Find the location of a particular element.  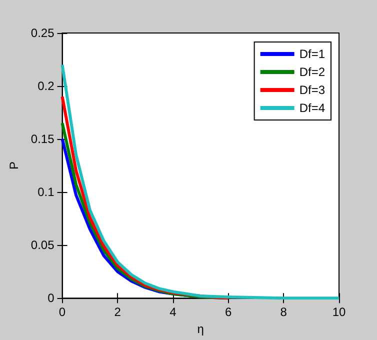

legend-label: Df=2 is located at coordinates (312, 72).